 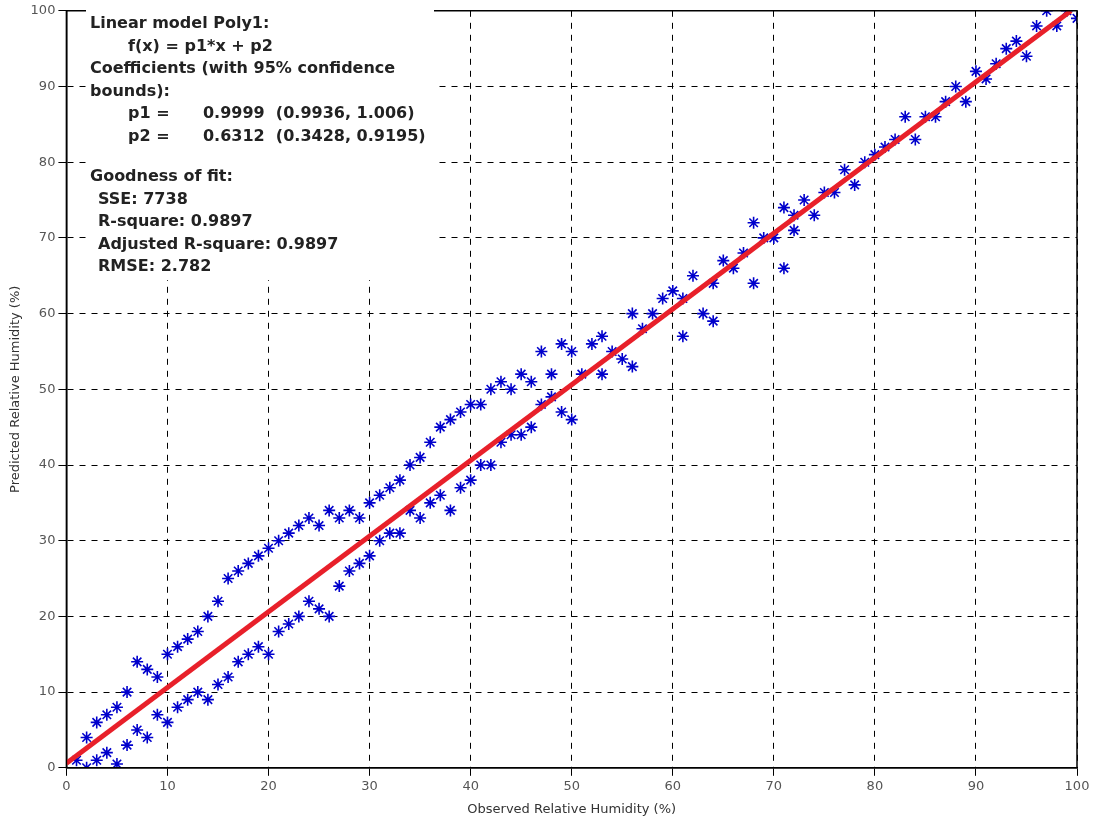 What do you see at coordinates (43, 10) in the screenshot?
I see `y-tick-label: 100` at bounding box center [43, 10].